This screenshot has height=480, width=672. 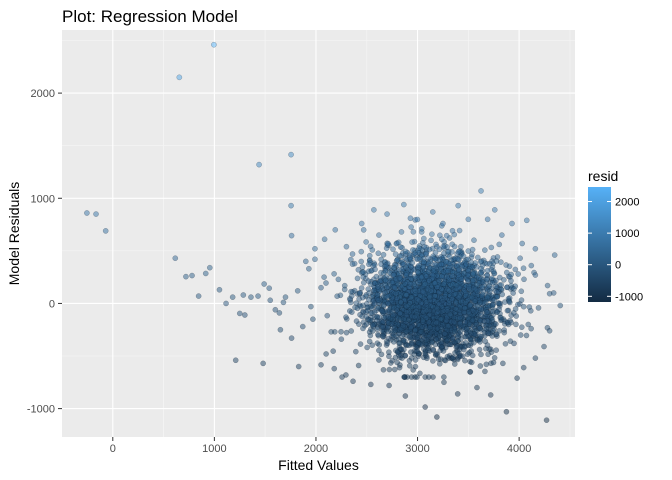 What do you see at coordinates (44, 252) in the screenshot?
I see `y-axis-ticks: -1000 0 1000 2000` at bounding box center [44, 252].